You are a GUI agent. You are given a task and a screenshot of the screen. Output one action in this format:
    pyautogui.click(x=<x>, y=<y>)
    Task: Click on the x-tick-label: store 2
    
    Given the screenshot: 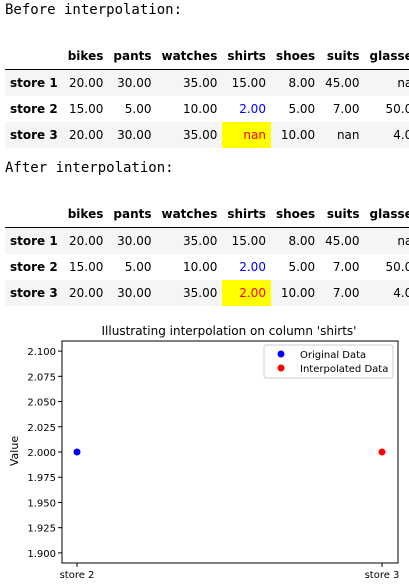 What is the action you would take?
    pyautogui.click(x=77, y=575)
    